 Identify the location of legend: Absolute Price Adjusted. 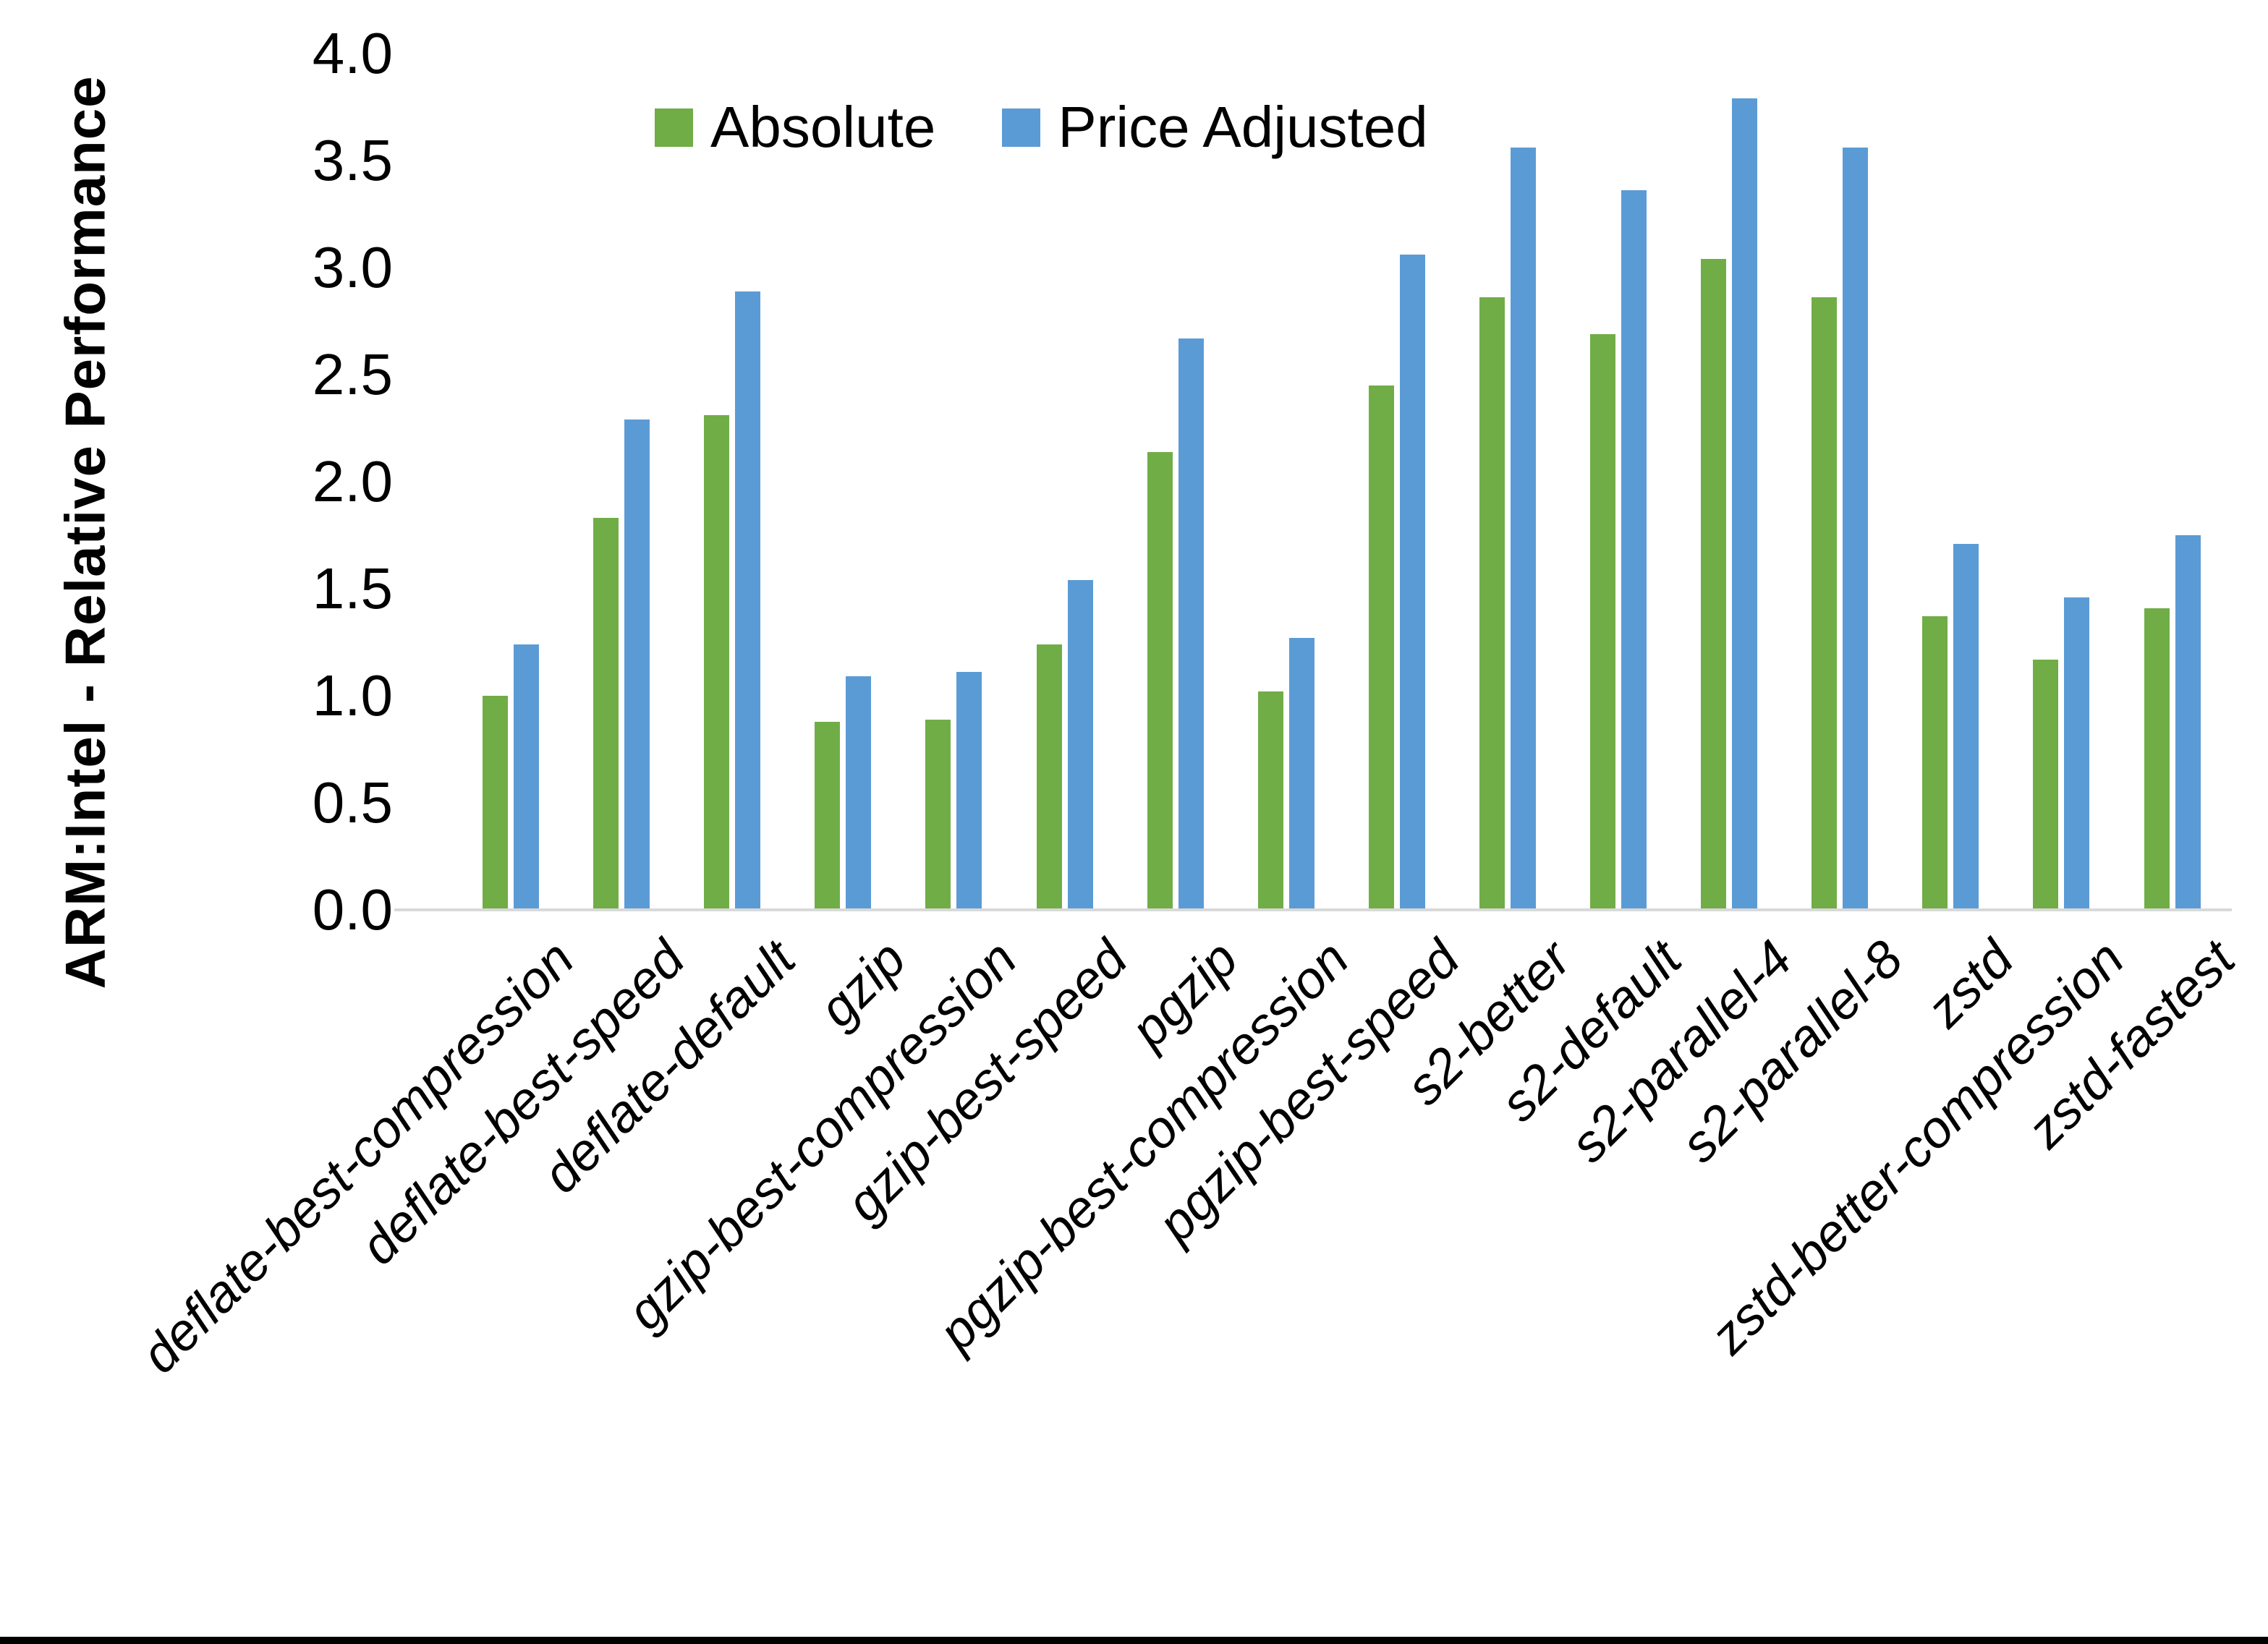
(1041, 127).